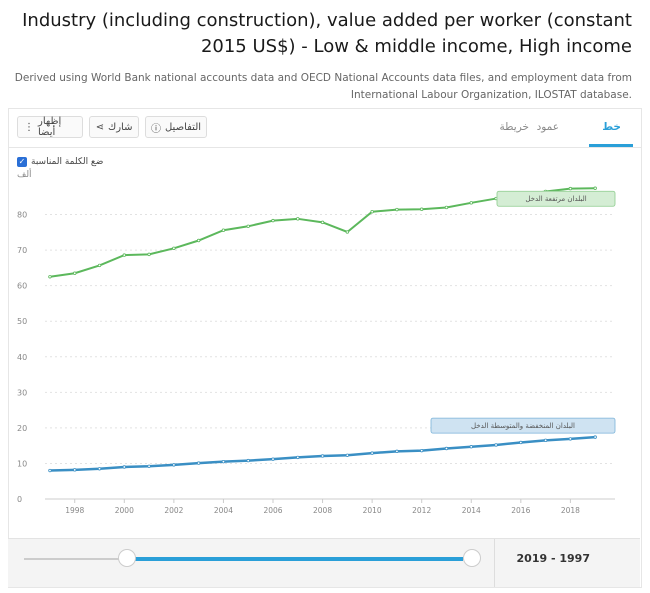  Describe the element at coordinates (183, 127) in the screenshot. I see `details-button-label: التفاصيل` at that location.